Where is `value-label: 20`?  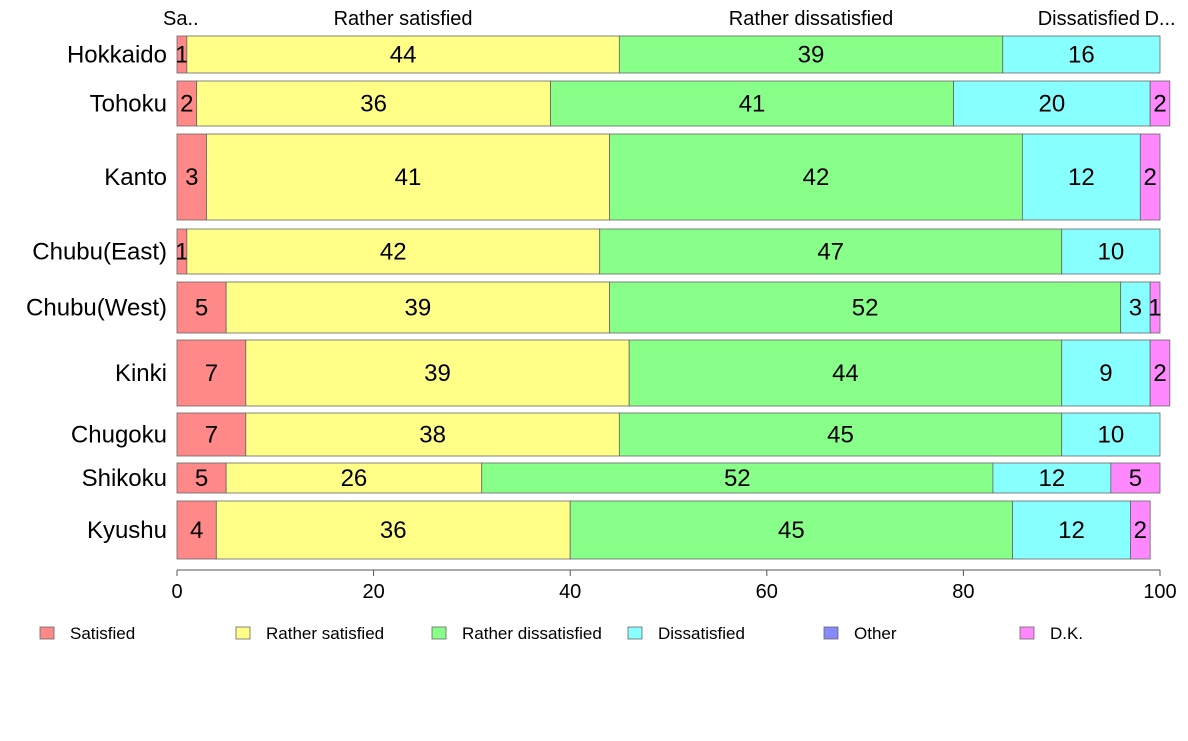
value-label: 20 is located at coordinates (1052, 104).